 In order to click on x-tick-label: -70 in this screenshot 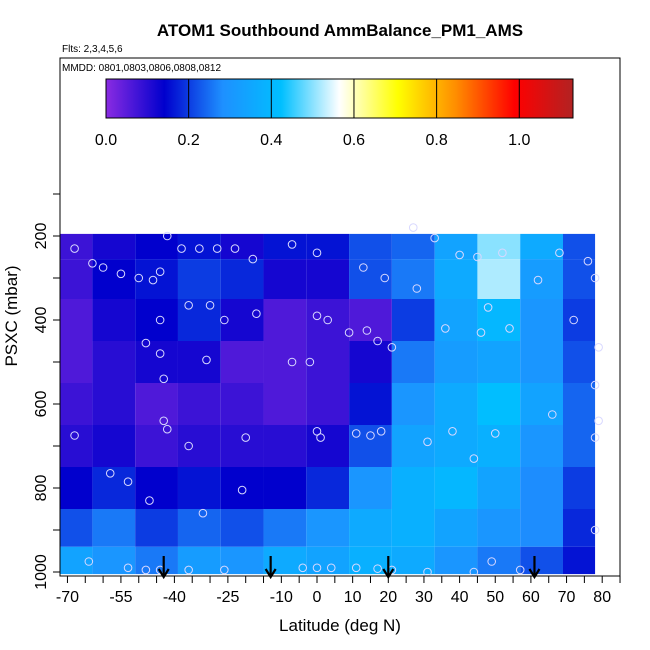, I will do `click(67, 597)`.